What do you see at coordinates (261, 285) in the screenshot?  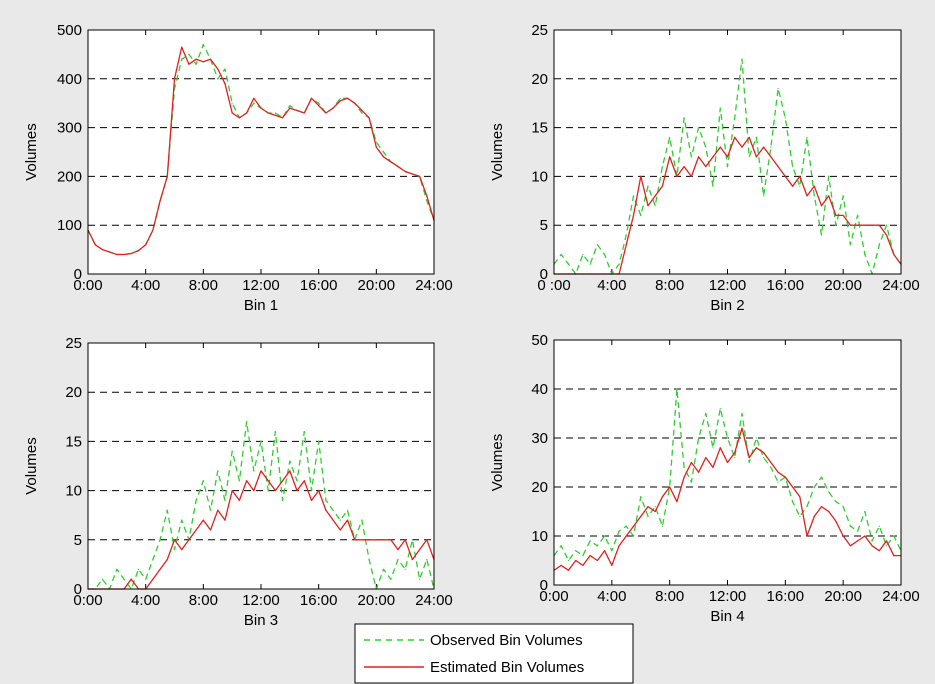 I see `x-tick-label: 12:00` at bounding box center [261, 285].